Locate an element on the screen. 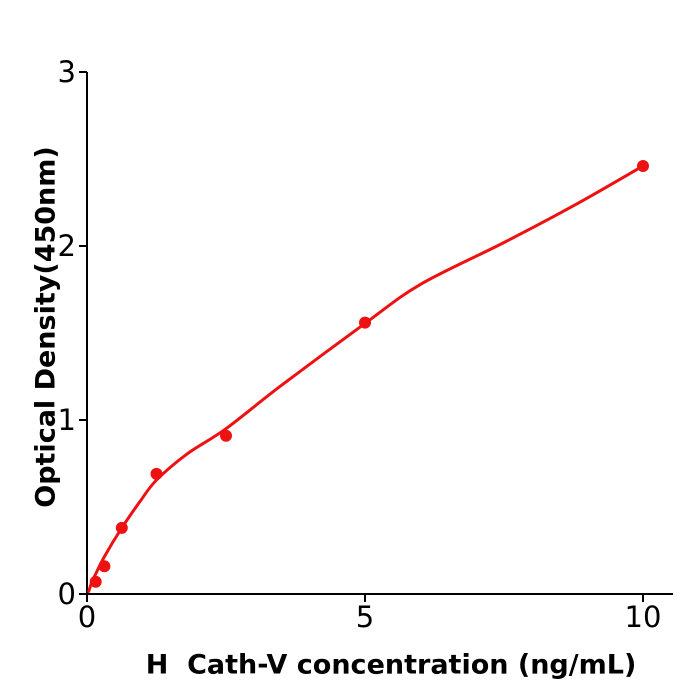  x-axis-title: H Cath-V concentration (ng/mL) is located at coordinates (391, 665).